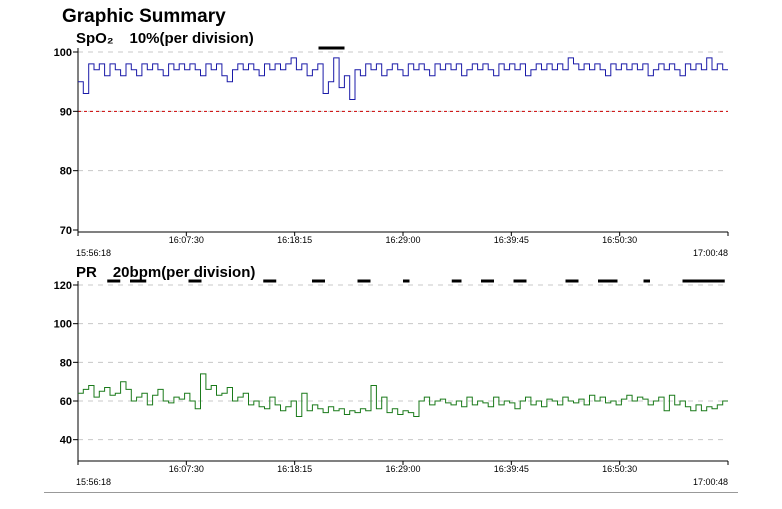 This screenshot has height=509, width=782. Describe the element at coordinates (63, 286) in the screenshot. I see `pr-y-tick-label: 120` at that location.